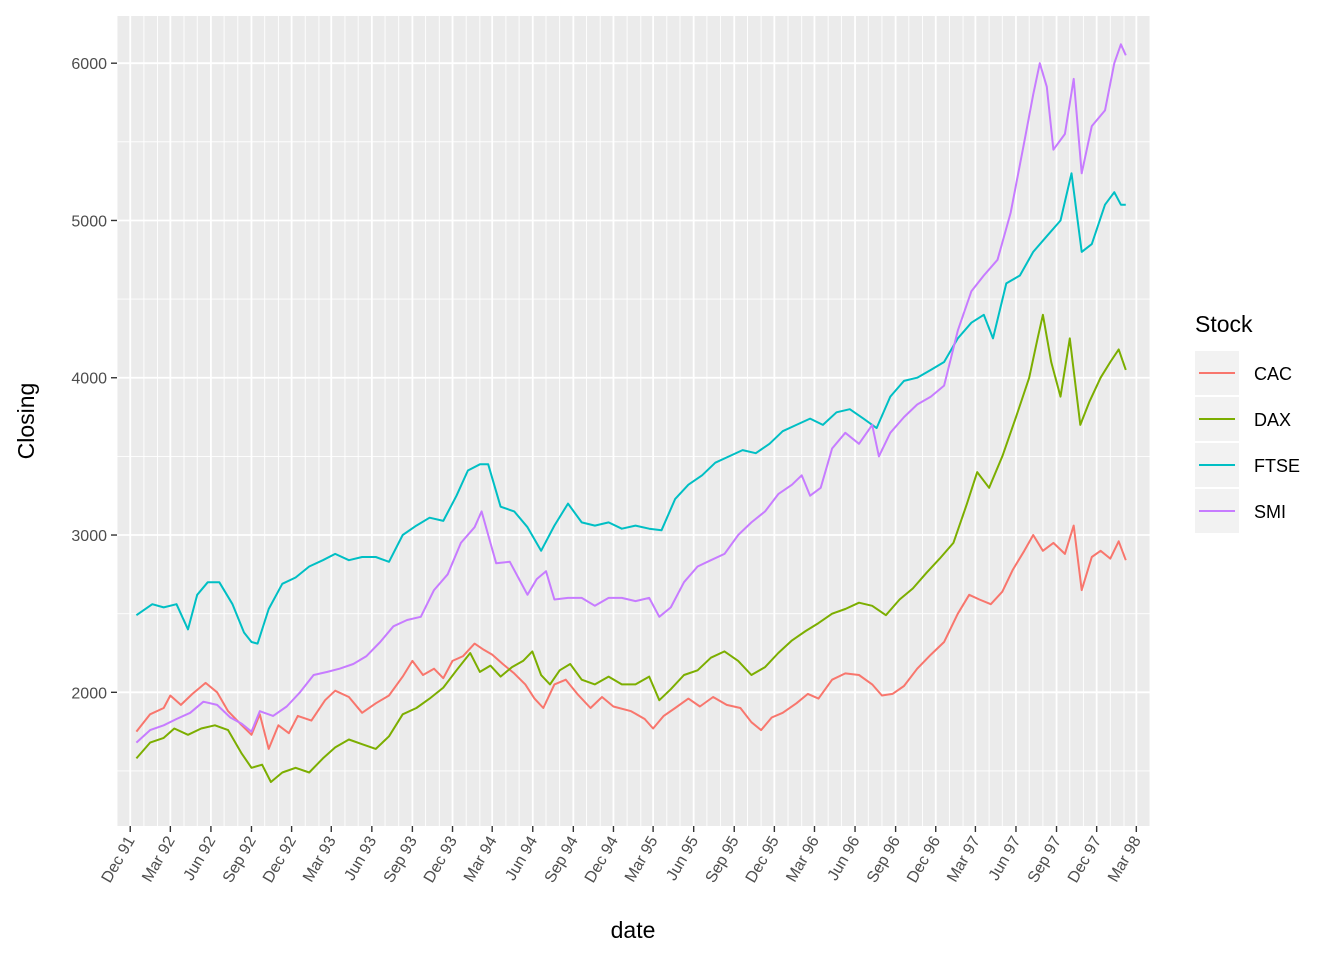  What do you see at coordinates (119, 859) in the screenshot?
I see `x-tick-label: Dec 91` at bounding box center [119, 859].